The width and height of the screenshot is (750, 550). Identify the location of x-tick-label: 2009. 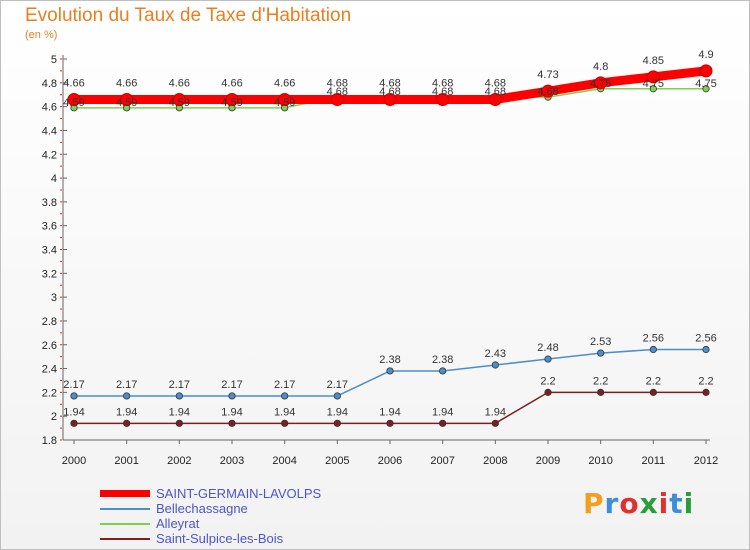
(548, 461).